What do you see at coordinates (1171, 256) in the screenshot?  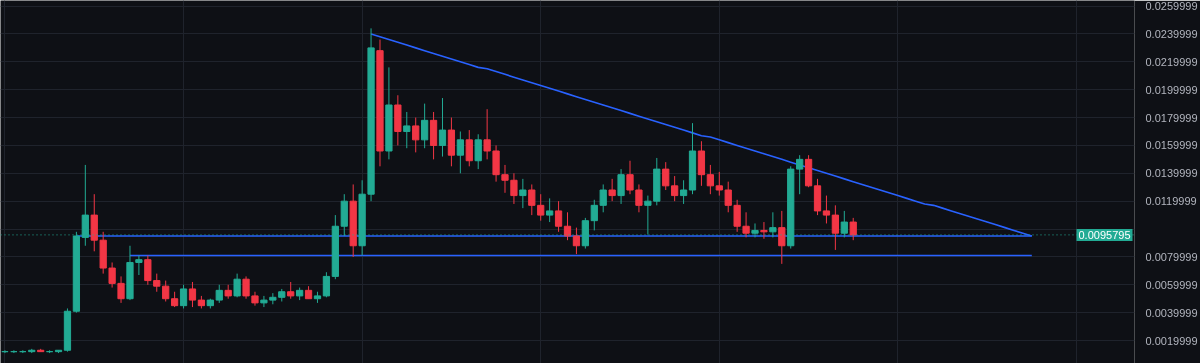 I see `y-tick-label: 0.0079999` at bounding box center [1171, 256].